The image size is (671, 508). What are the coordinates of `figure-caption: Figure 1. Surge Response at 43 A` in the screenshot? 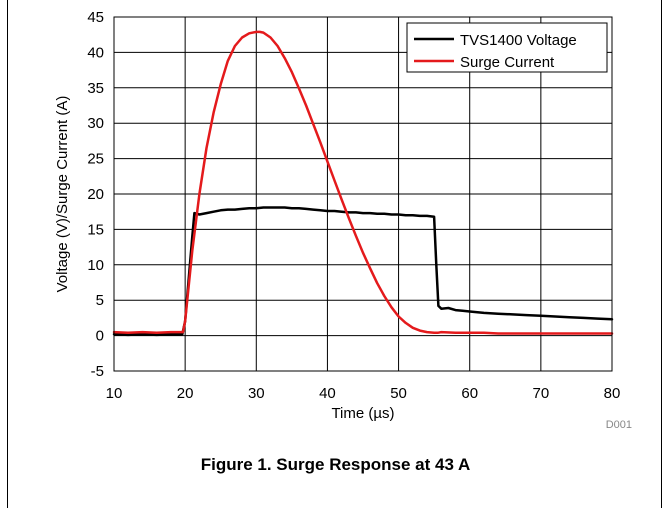 It's located at (335, 464).